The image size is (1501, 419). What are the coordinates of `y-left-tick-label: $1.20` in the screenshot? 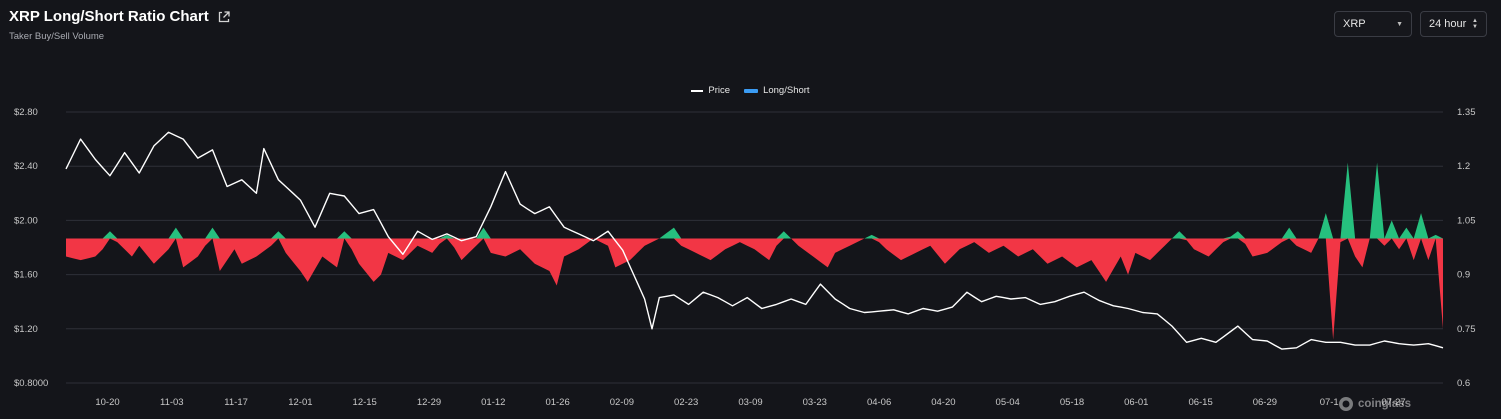 It's located at (26, 329).